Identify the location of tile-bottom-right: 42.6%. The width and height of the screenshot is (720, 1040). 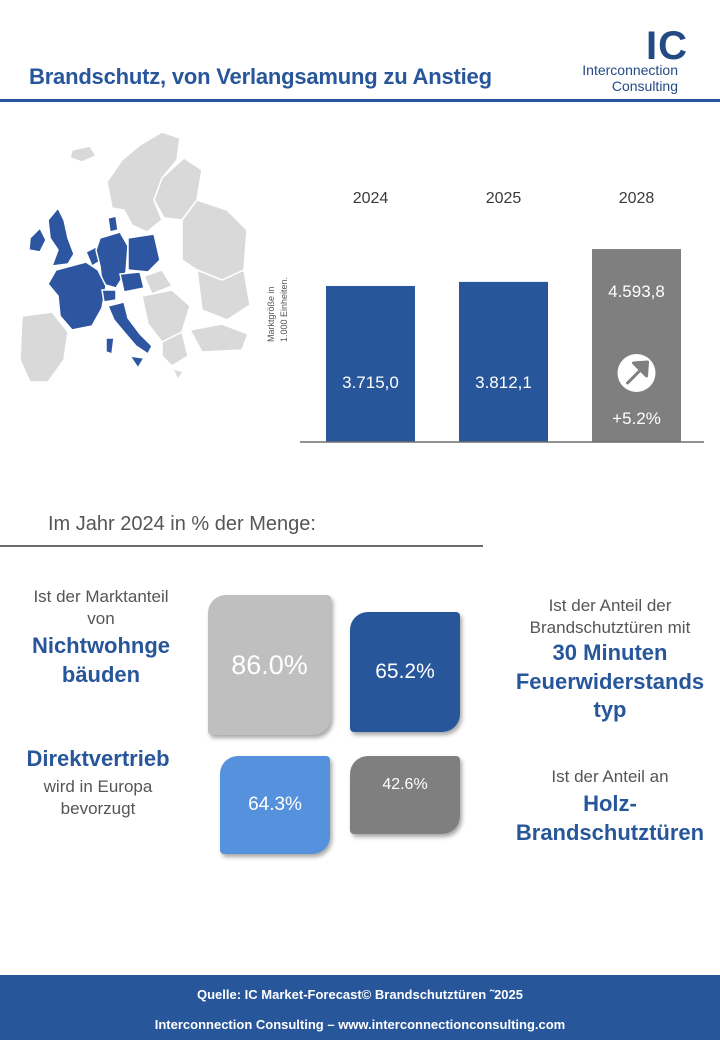
(405, 795).